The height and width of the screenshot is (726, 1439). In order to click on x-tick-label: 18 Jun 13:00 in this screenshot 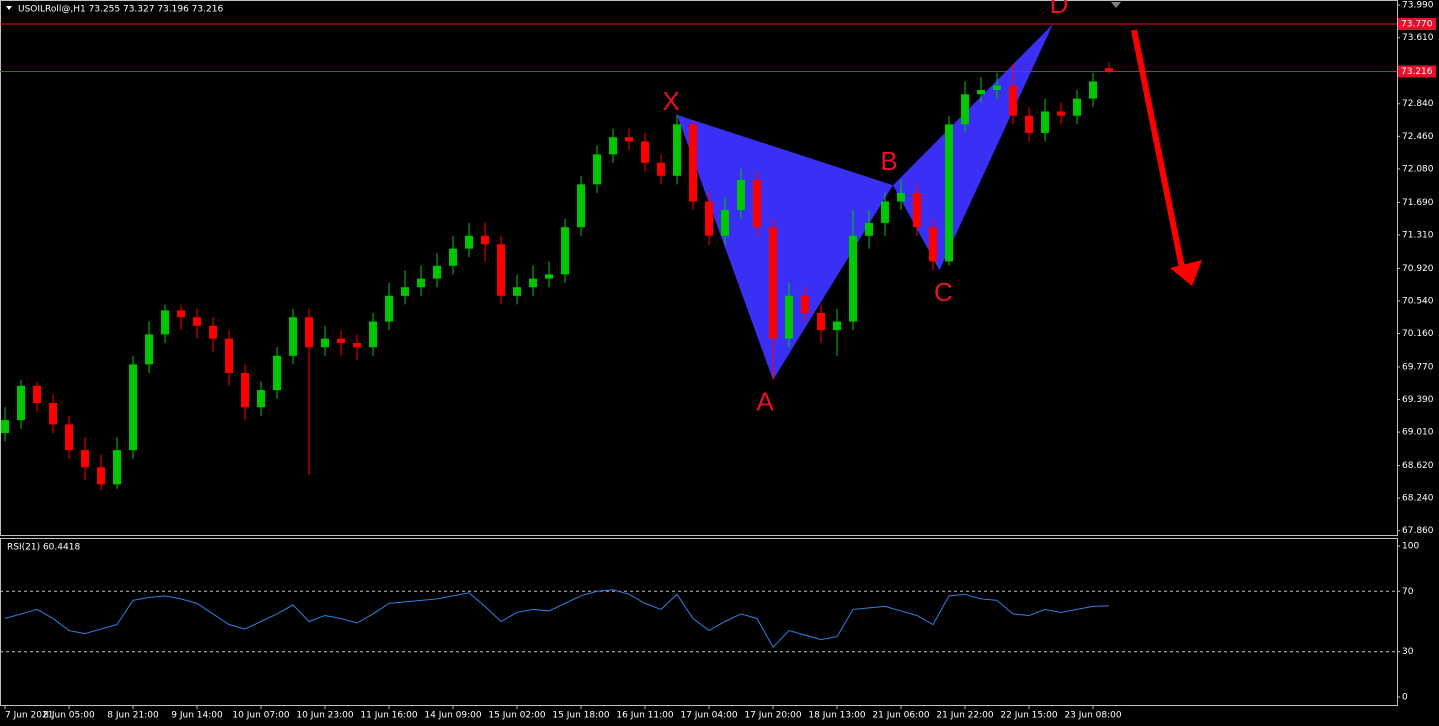, I will do `click(836, 716)`.